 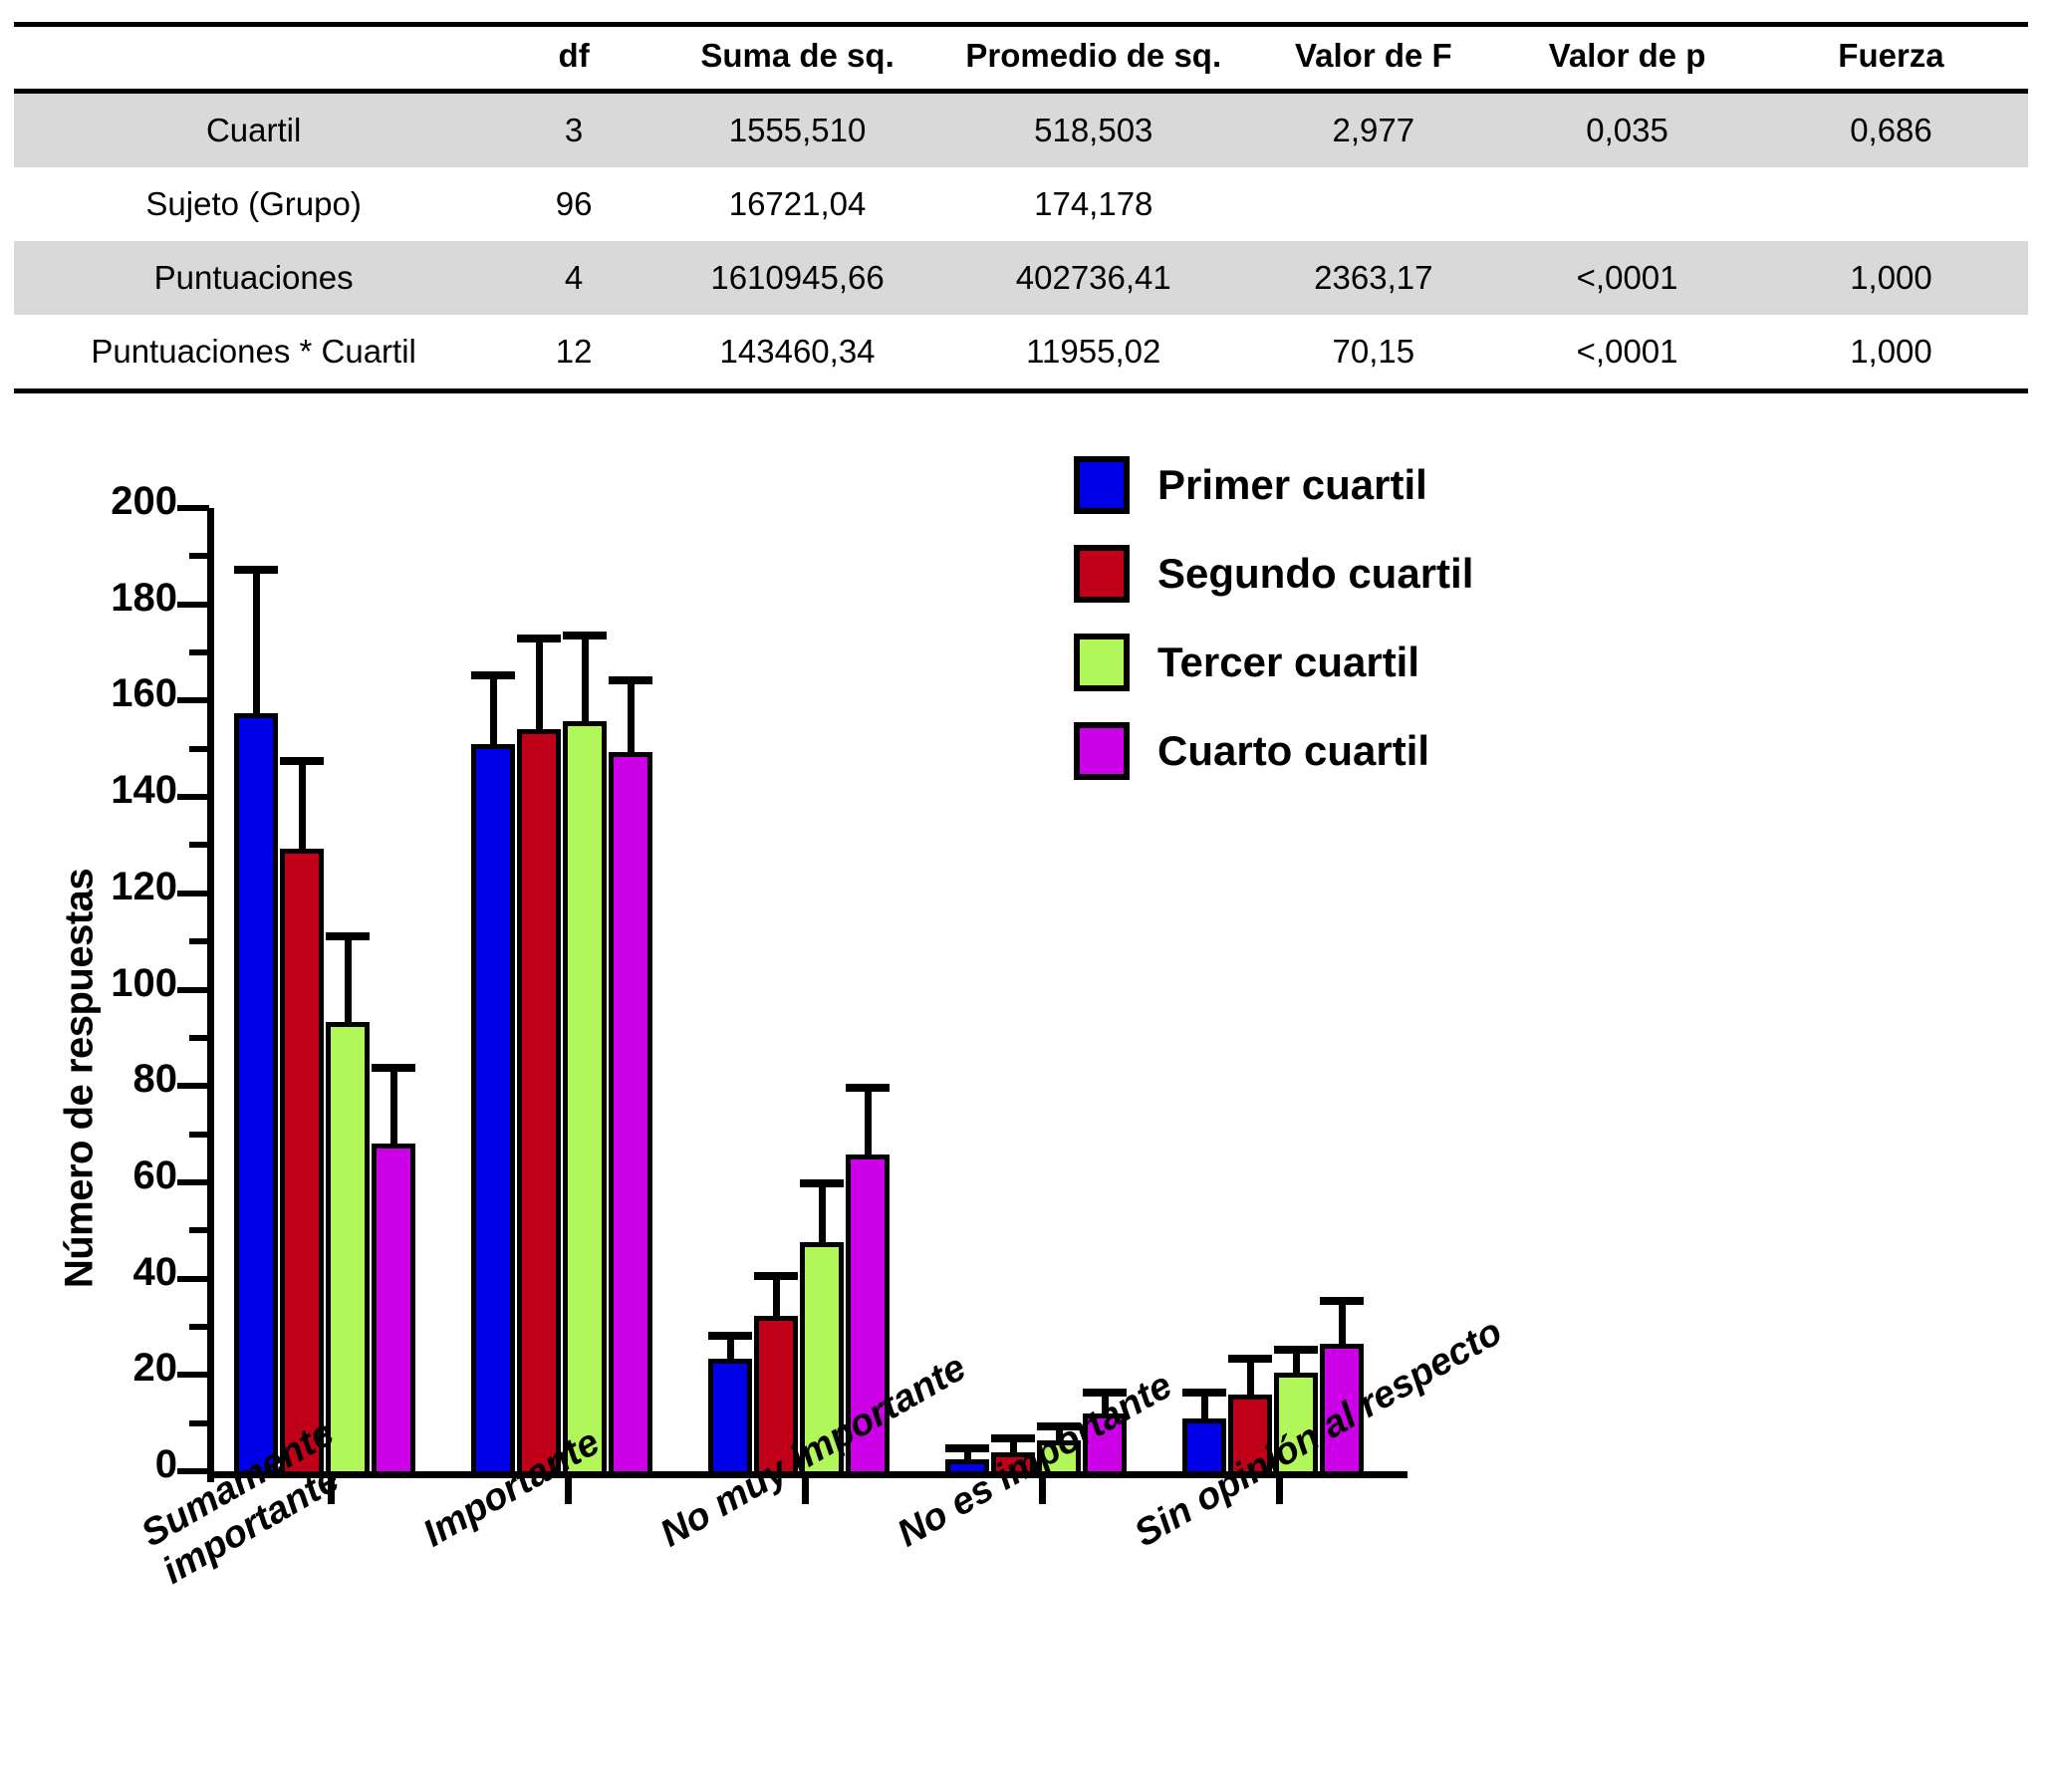 What do you see at coordinates (1373, 354) in the screenshot?
I see `cell-f-value: 70,15` at bounding box center [1373, 354].